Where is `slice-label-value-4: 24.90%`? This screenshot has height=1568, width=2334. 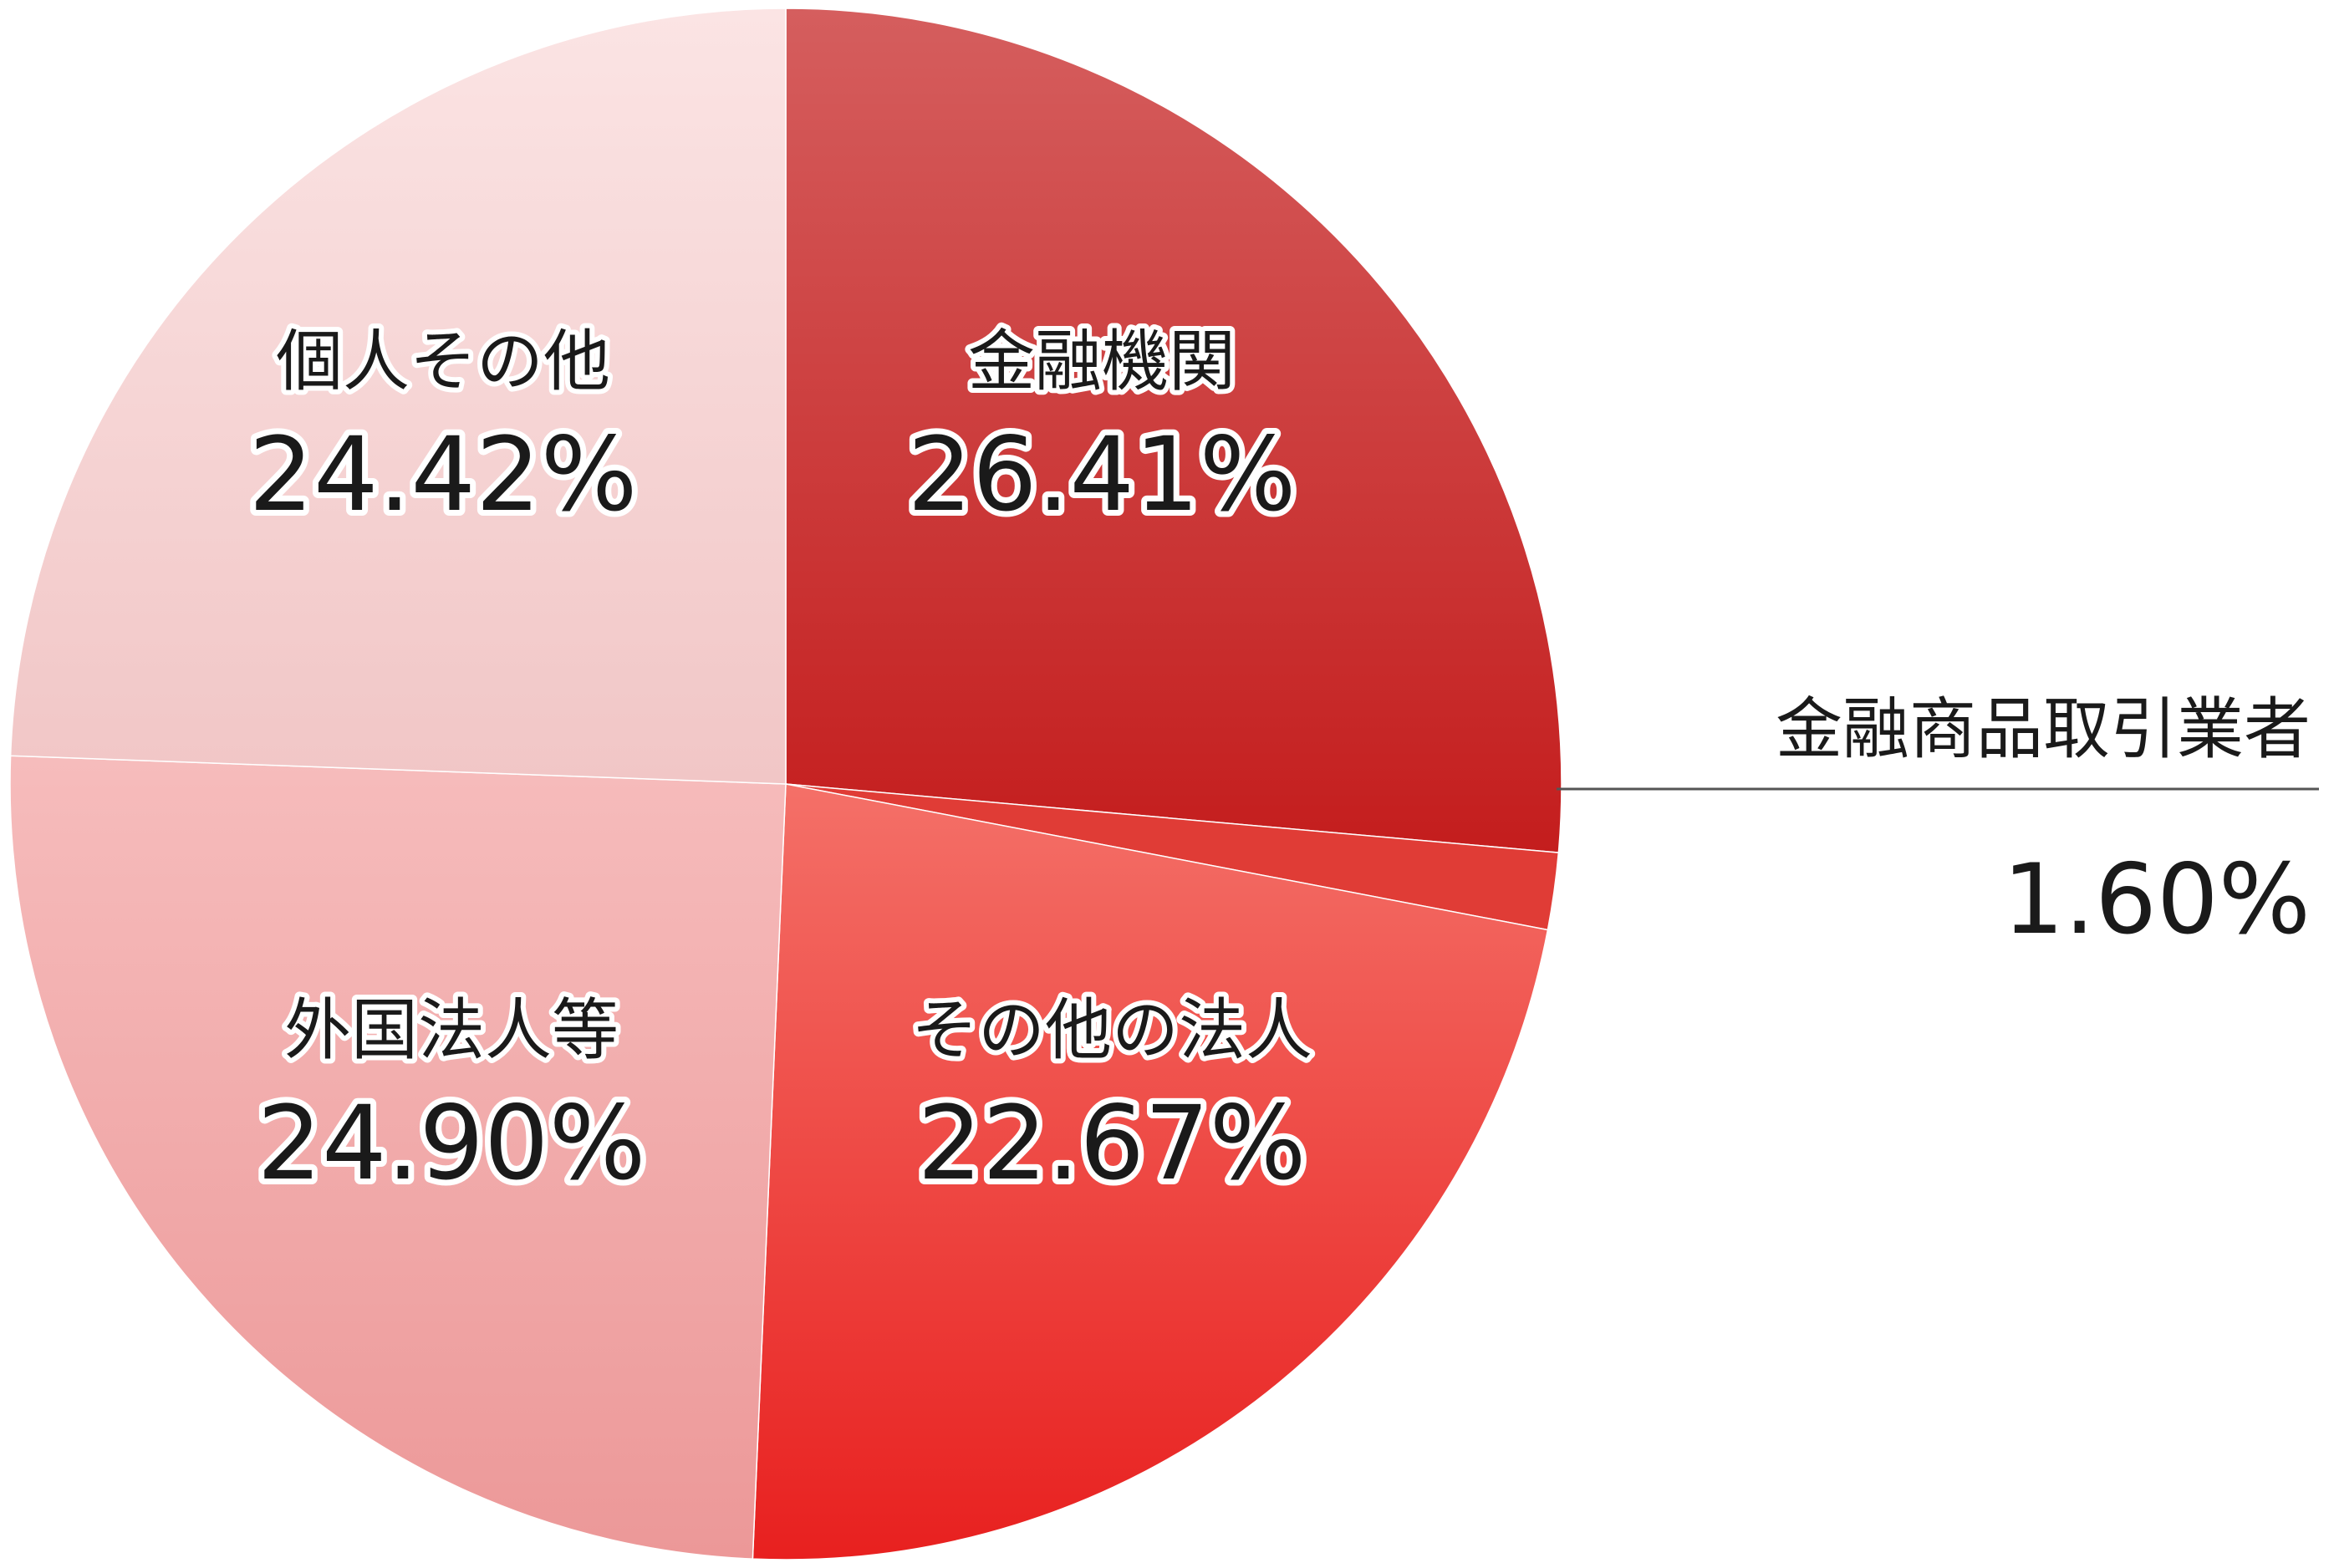 slice-label-value-4: 24.90% is located at coordinates (451, 1143).